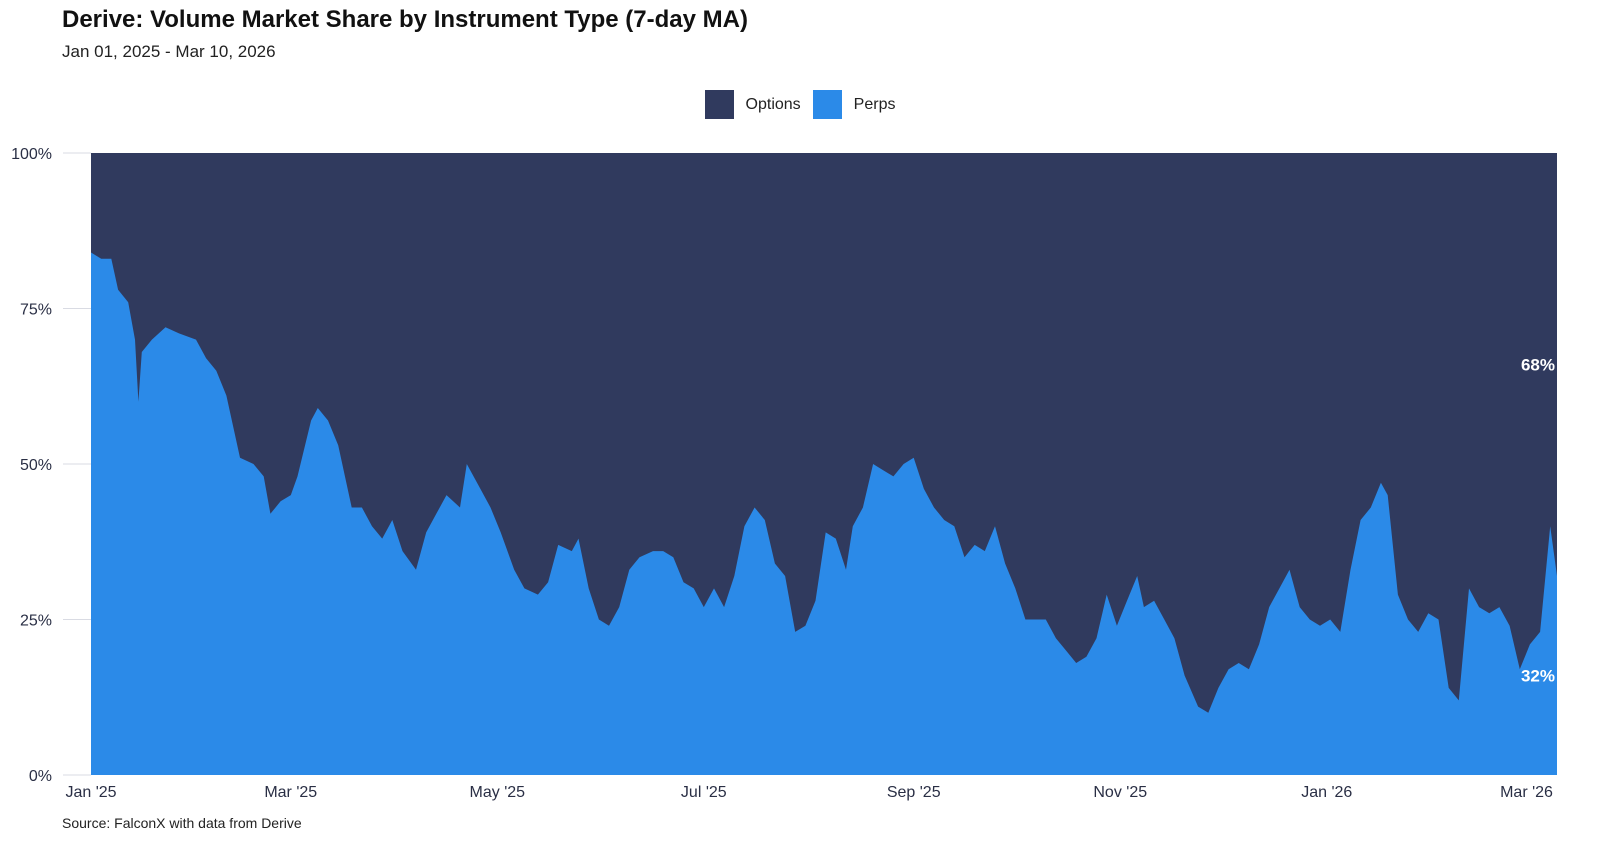 This screenshot has width=1600, height=859. Describe the element at coordinates (36, 465) in the screenshot. I see `y-tick-label: 50%` at that location.